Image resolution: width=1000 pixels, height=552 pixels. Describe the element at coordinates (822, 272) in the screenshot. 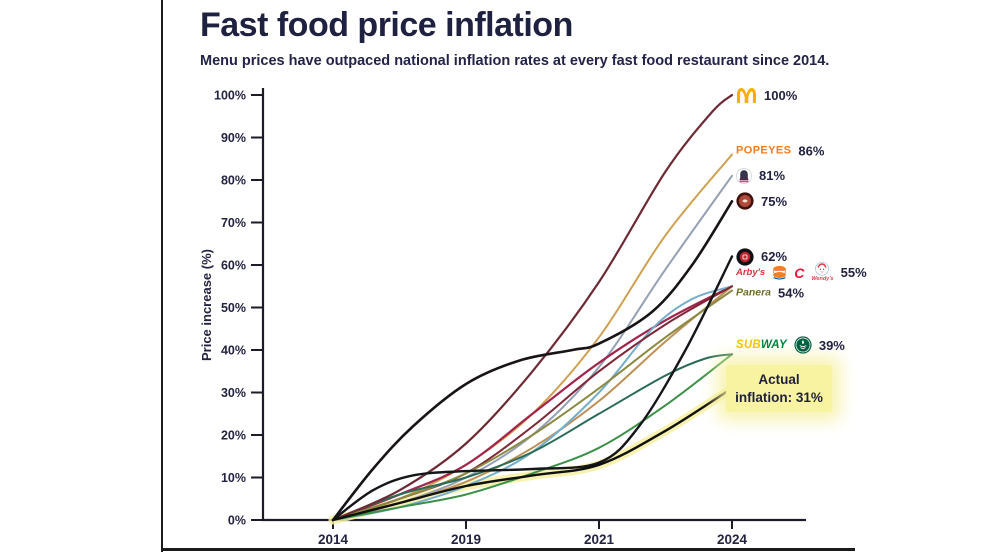

I see `wendys-logo: Wendy's` at that location.